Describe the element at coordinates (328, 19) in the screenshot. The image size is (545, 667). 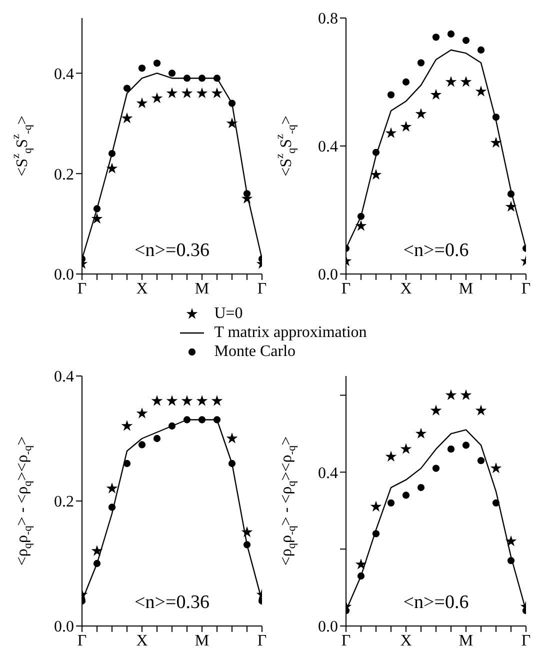
I see `y-tick-label: 0.8` at that location.